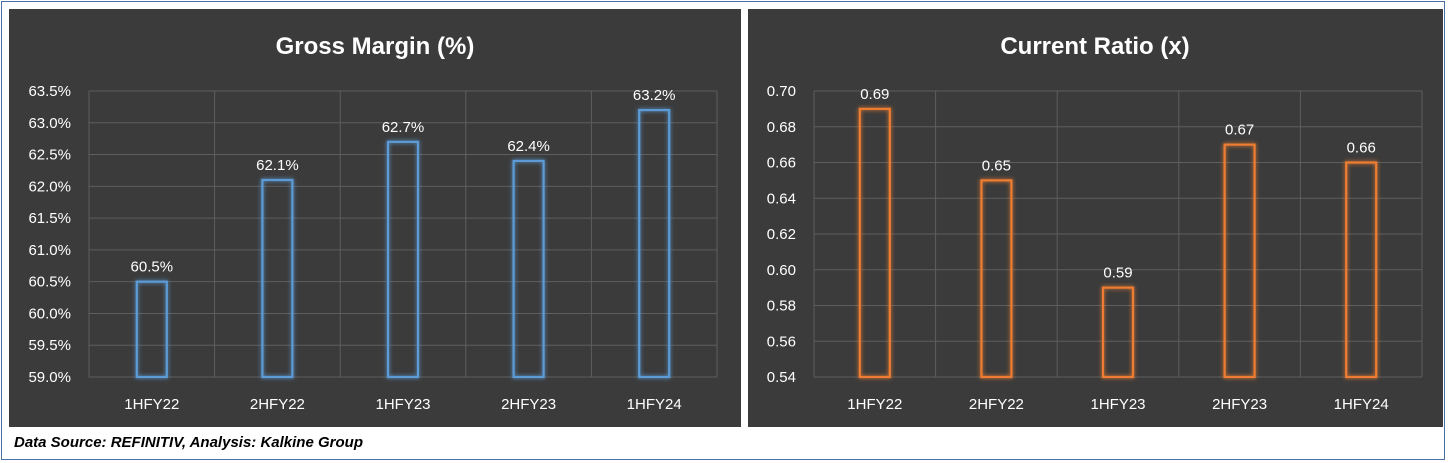 The height and width of the screenshot is (463, 1448). I want to click on data-label: 62.4%, so click(528, 146).